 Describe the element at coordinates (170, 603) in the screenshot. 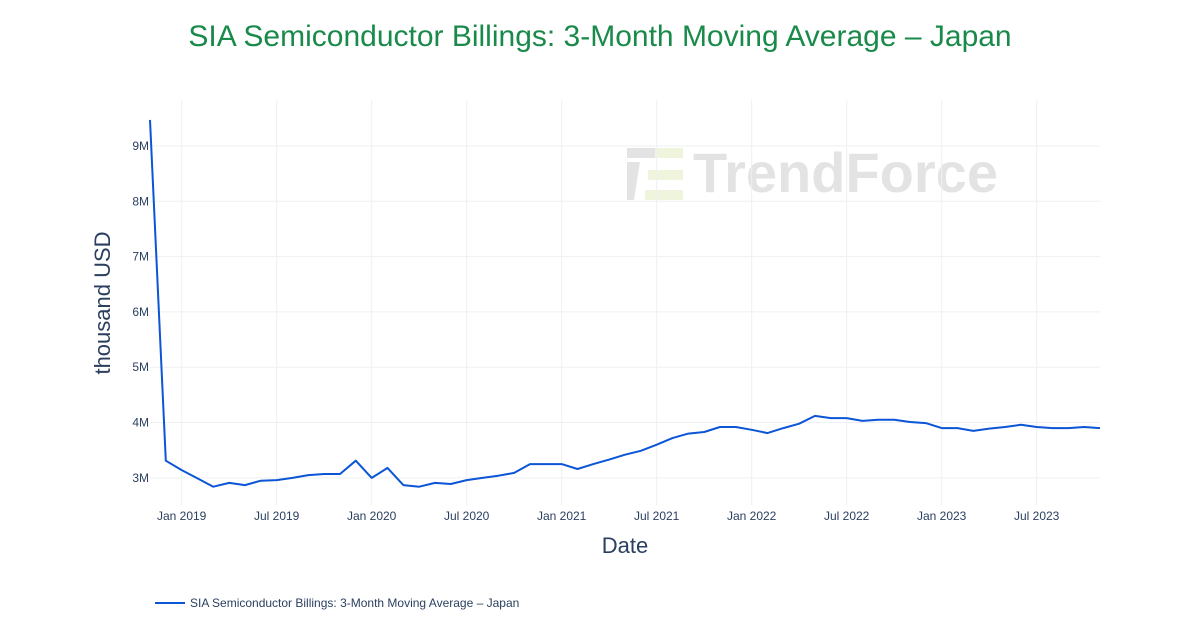

I see `legend-line-swatch` at that location.